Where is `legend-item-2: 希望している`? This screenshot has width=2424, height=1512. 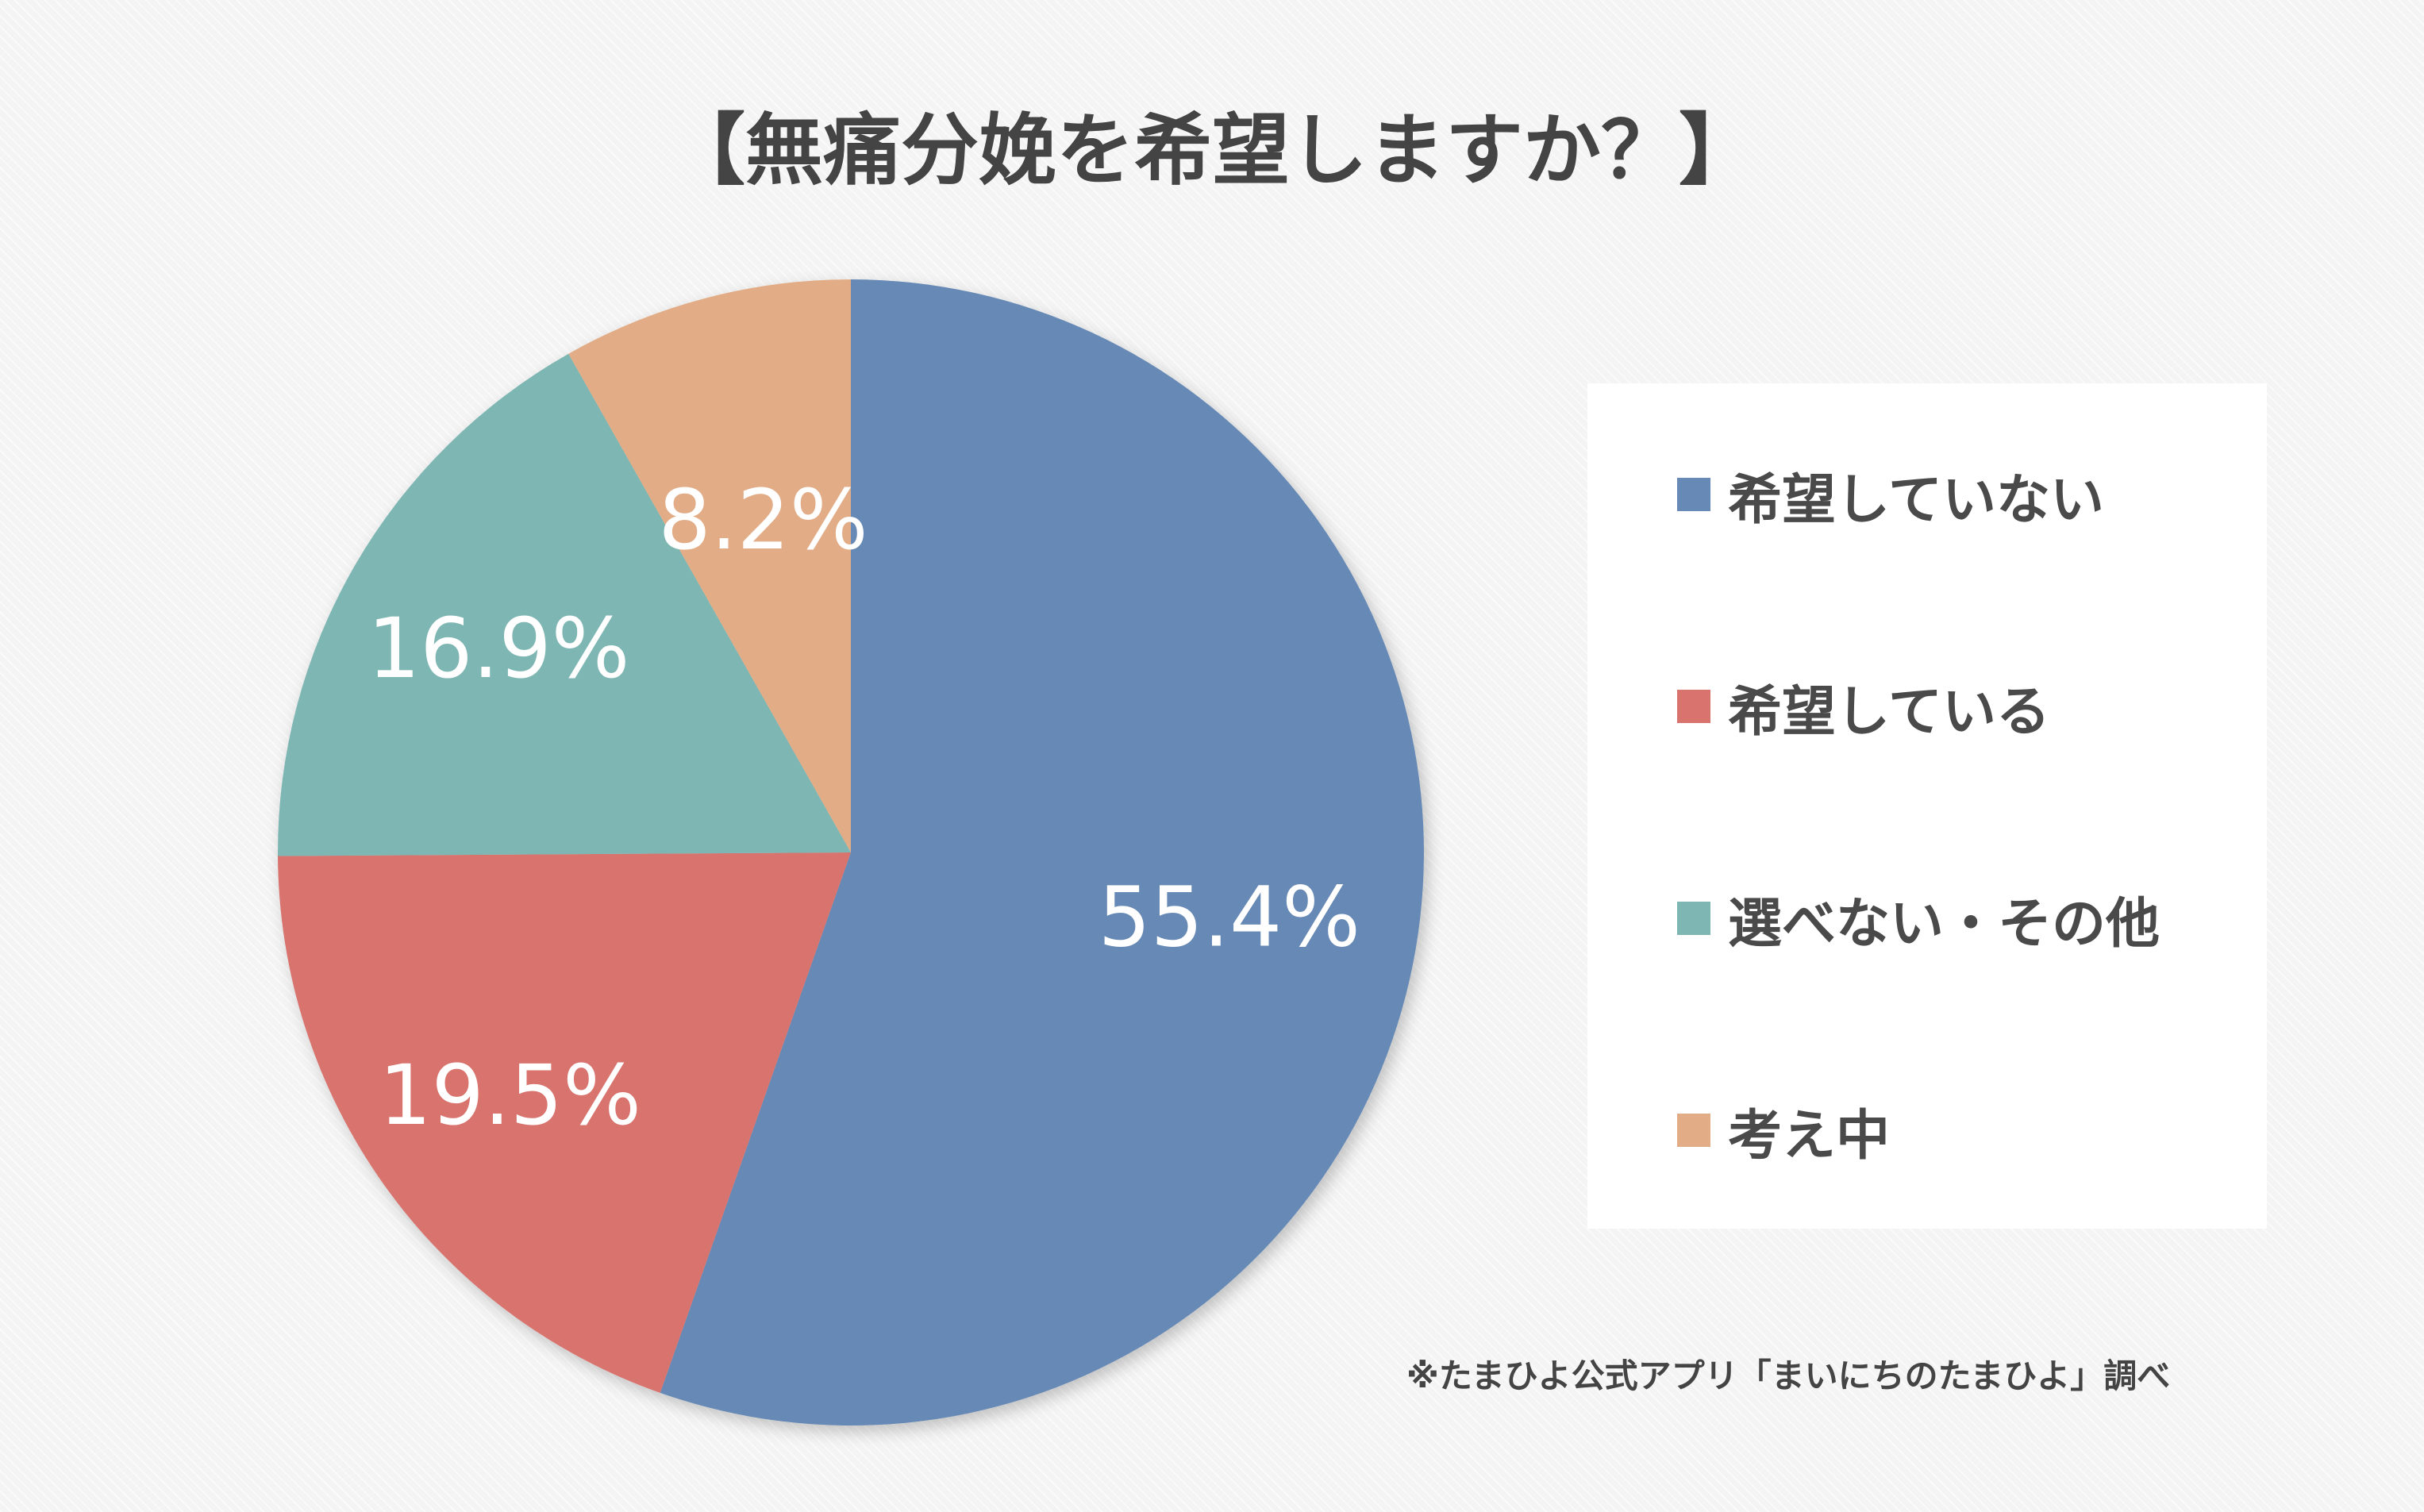 legend-item-2: 希望している is located at coordinates (1863, 706).